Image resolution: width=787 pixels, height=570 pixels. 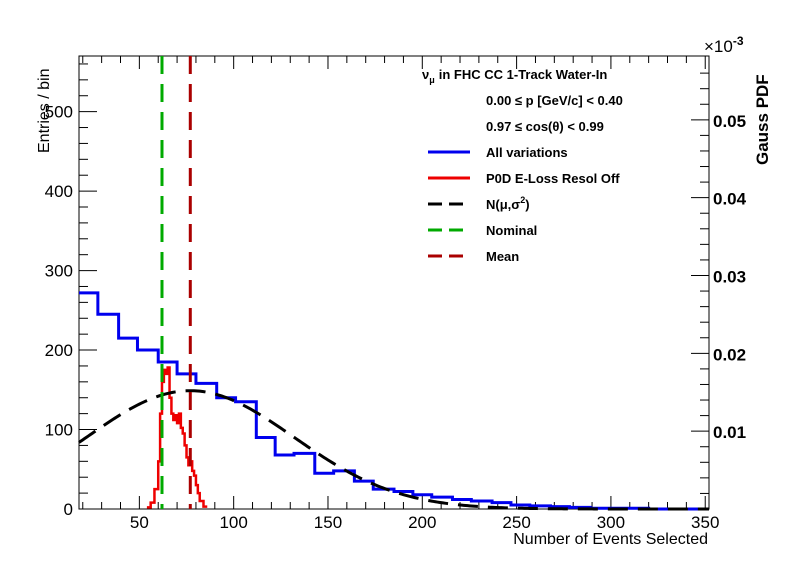 I want to click on x-tick-label: 350, so click(x=705, y=522).